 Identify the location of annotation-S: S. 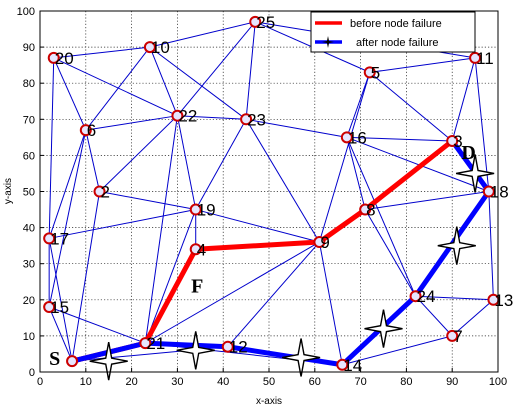
(54, 359).